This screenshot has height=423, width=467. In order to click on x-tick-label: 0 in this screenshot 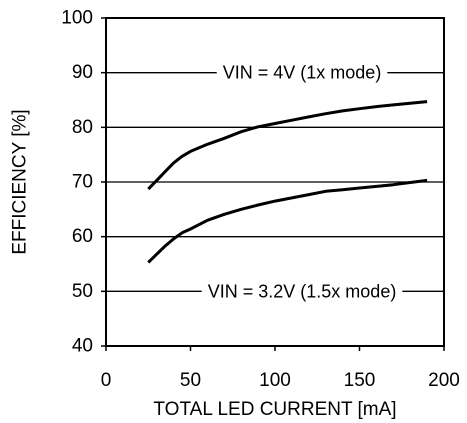, I will do `click(106, 380)`.